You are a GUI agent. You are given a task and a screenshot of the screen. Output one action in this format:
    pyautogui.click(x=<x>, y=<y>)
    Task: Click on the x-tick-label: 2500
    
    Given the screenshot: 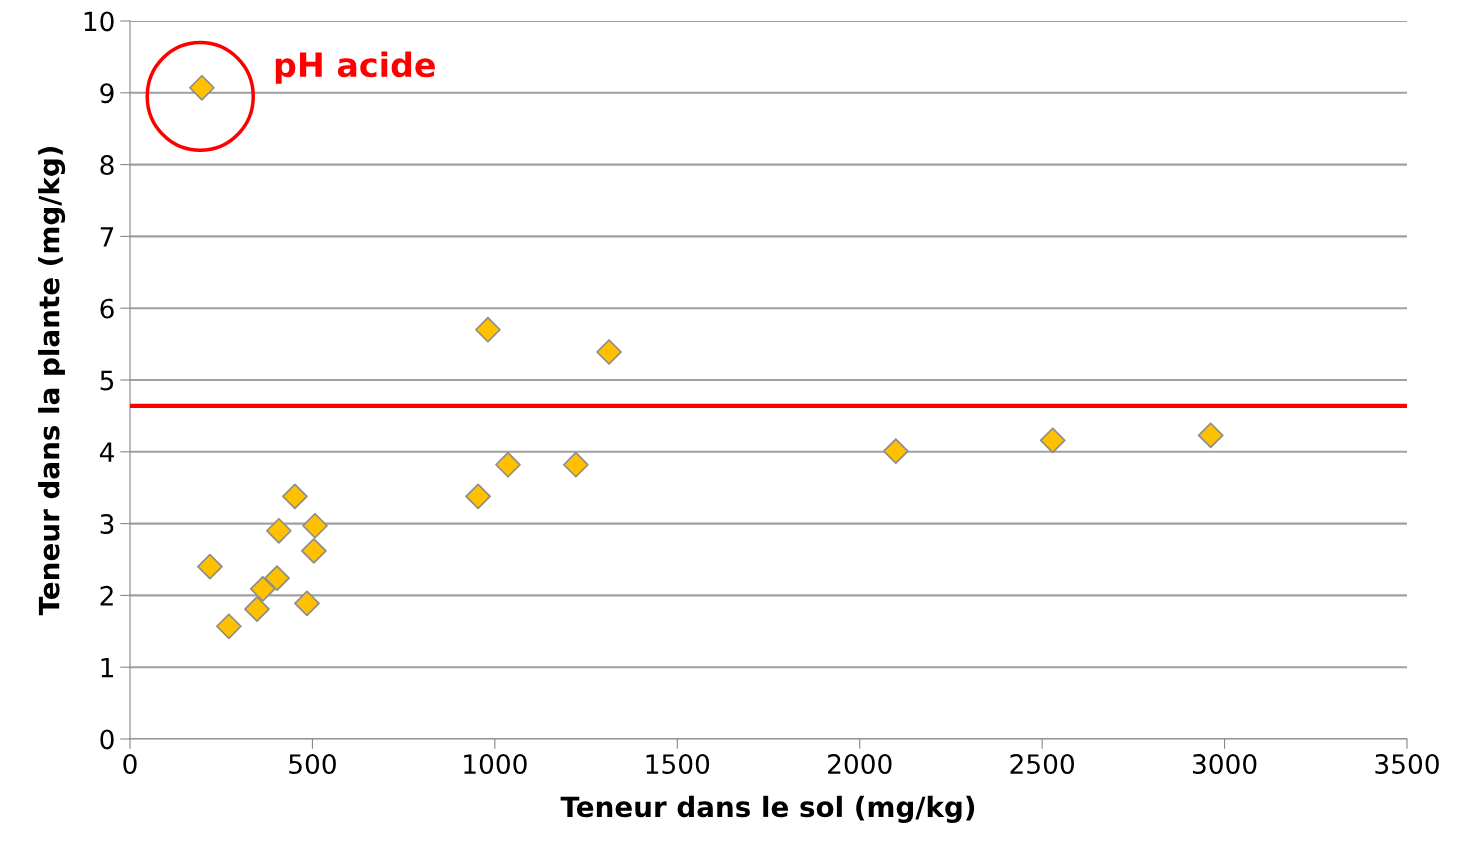 What is the action you would take?
    pyautogui.click(x=1042, y=764)
    